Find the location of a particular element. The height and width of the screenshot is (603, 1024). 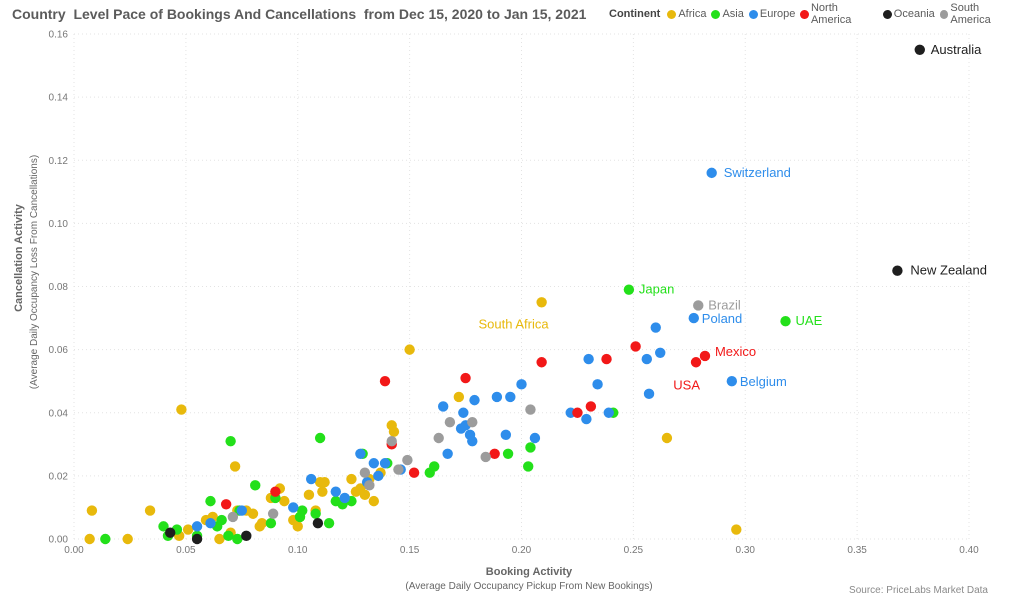

legend-item-south-america: South America is located at coordinates (979, 14).